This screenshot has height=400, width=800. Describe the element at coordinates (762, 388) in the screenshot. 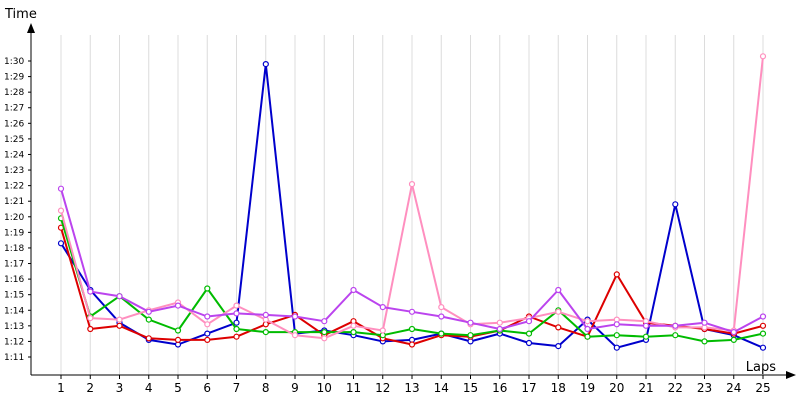

I see `x-tick-label: 25` at that location.